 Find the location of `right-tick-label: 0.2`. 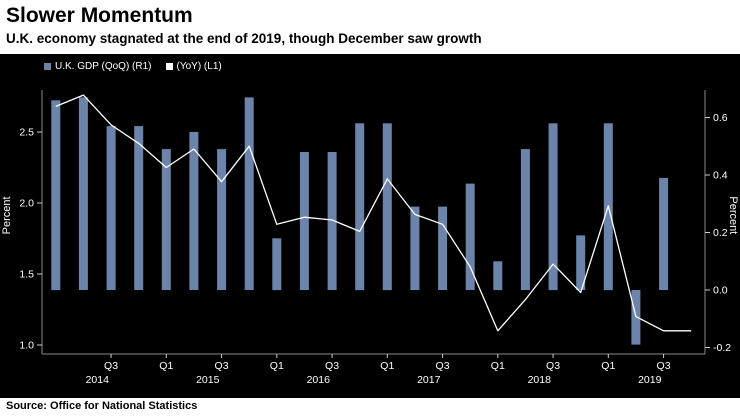

right-tick-label: 0.2 is located at coordinates (720, 233).